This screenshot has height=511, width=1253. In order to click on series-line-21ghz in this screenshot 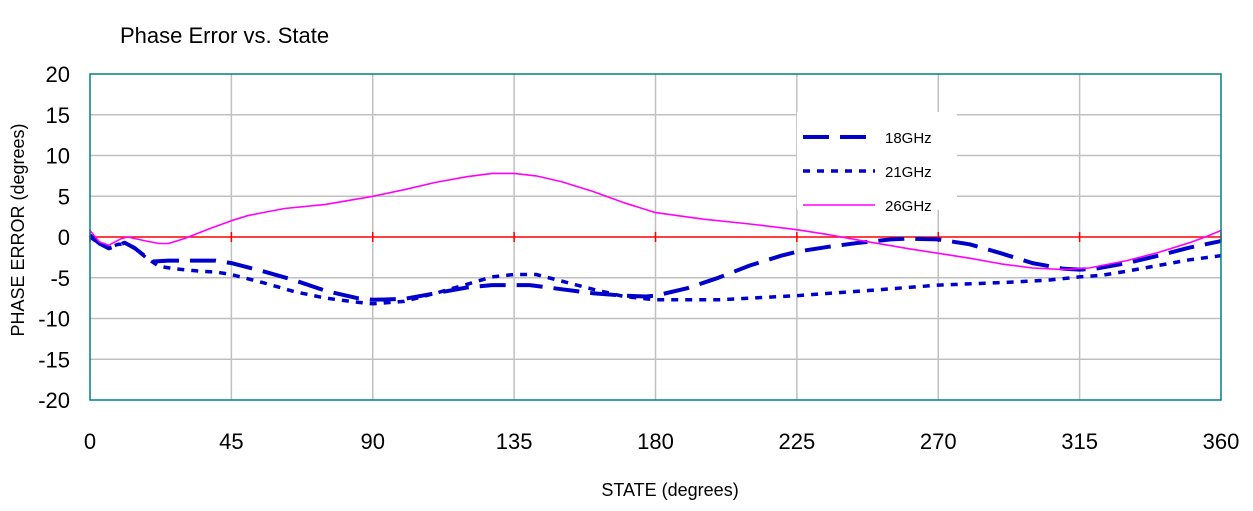, I will do `click(655, 270)`.